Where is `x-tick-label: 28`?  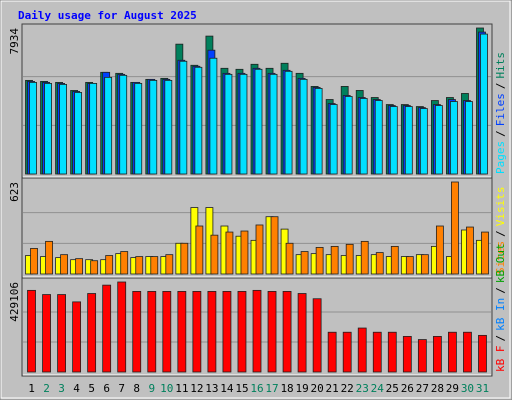 x-tick-label: 28 is located at coordinates (437, 388).